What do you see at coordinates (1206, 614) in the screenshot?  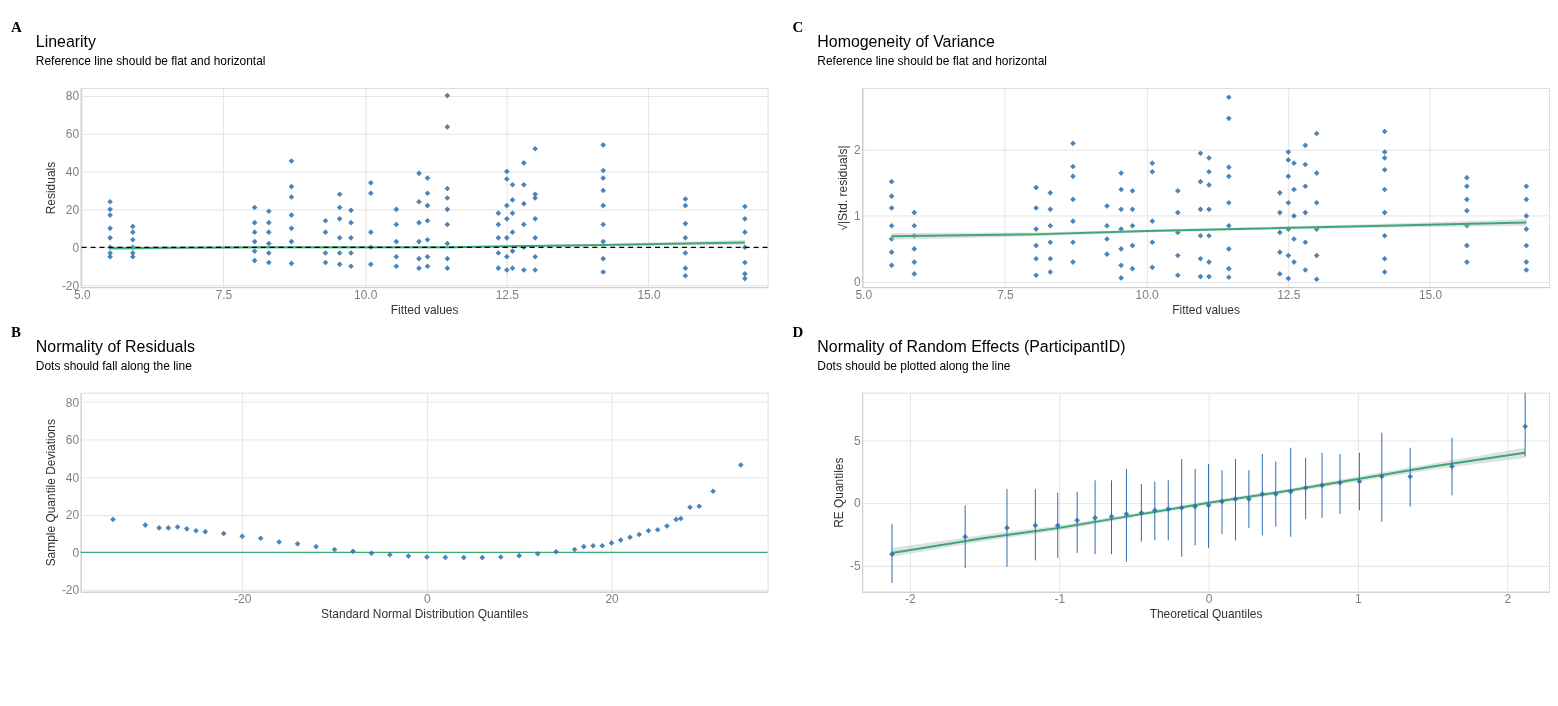 I see `x-axis-title: Theoretical Quantiles` at bounding box center [1206, 614].